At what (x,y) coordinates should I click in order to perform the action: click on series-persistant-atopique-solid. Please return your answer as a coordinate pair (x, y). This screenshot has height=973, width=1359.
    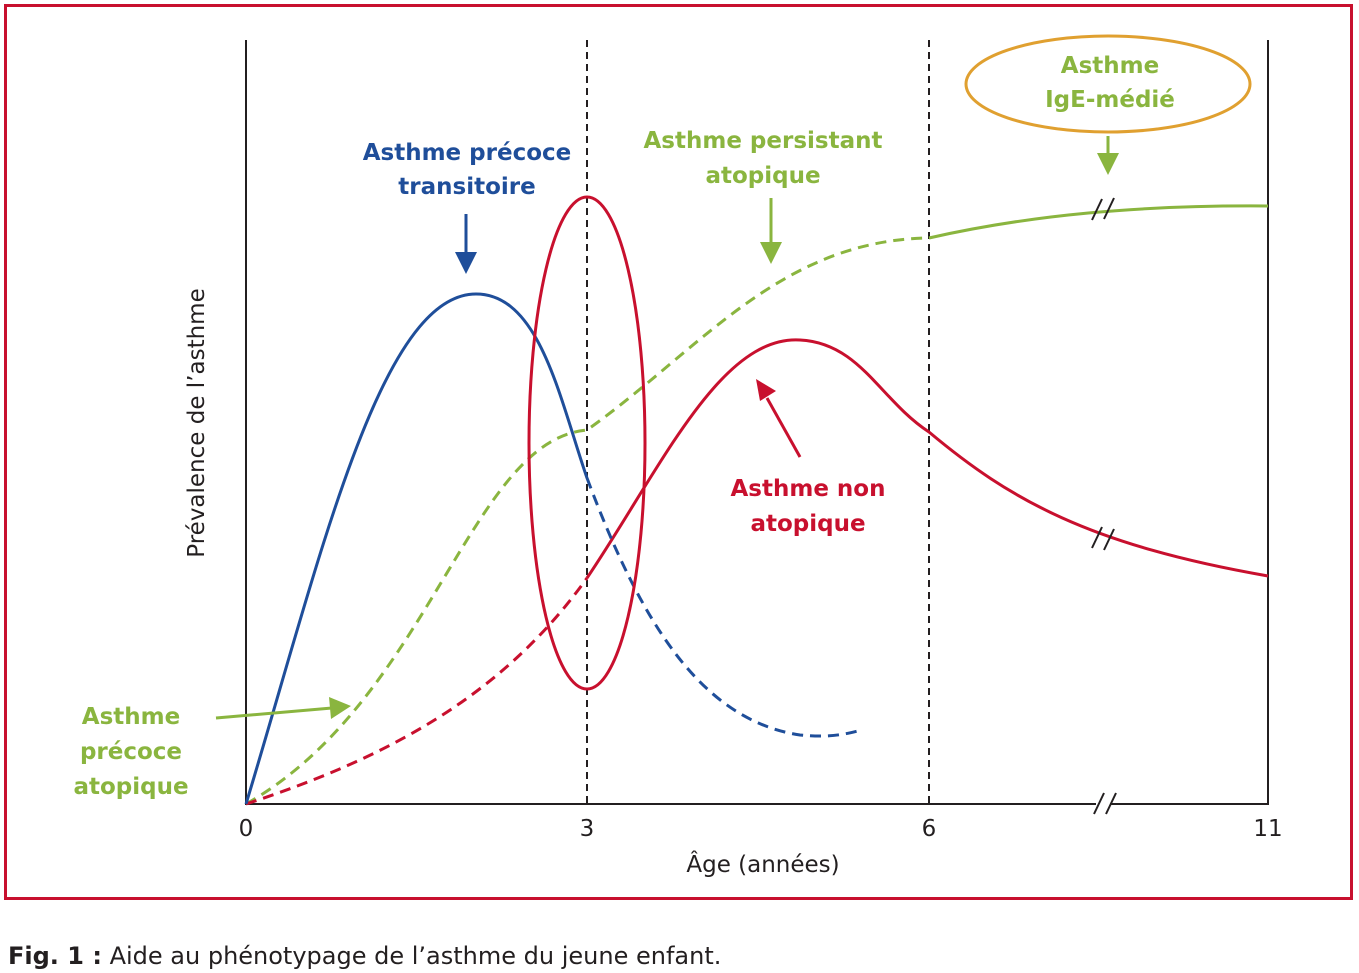
    Looking at the image, I should click on (1098, 222).